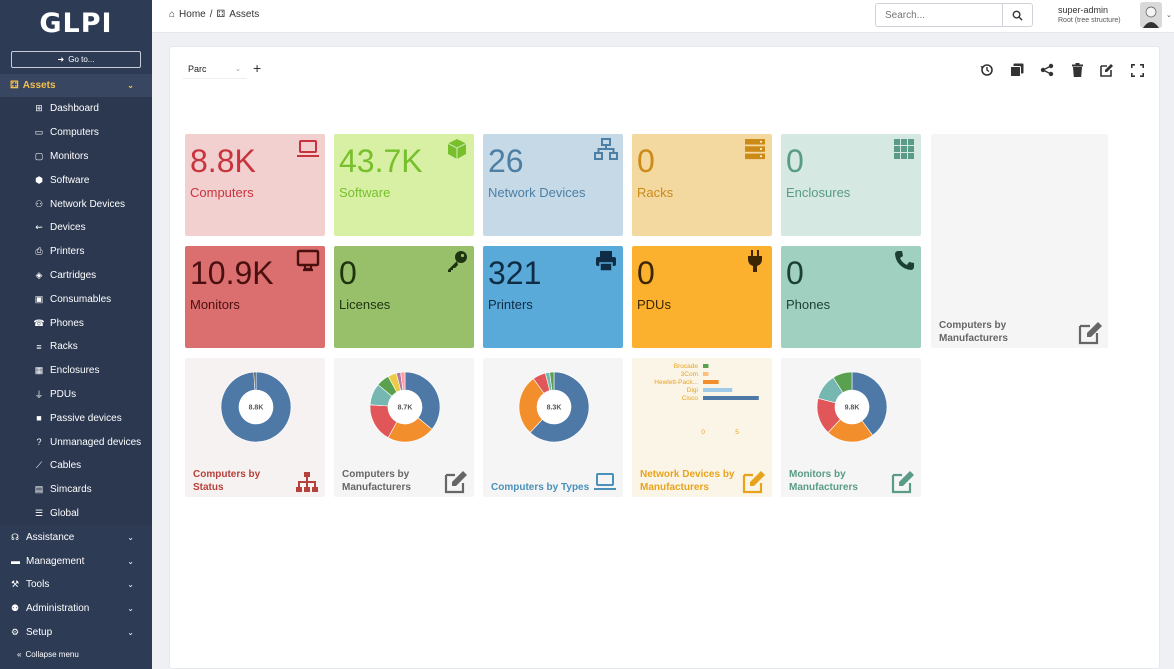 This screenshot has height=669, width=1174. Describe the element at coordinates (215, 69) in the screenshot. I see `dashboard-select: Parc ⌄` at that location.